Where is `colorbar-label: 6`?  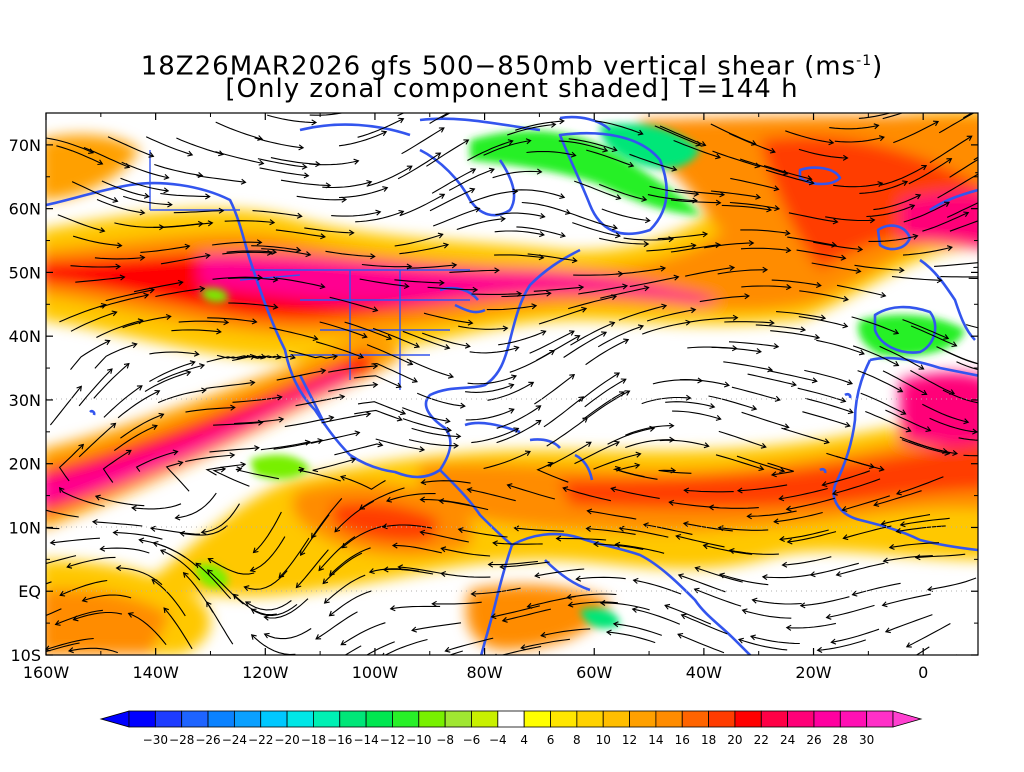
colorbar-label: 6 is located at coordinates (551, 740).